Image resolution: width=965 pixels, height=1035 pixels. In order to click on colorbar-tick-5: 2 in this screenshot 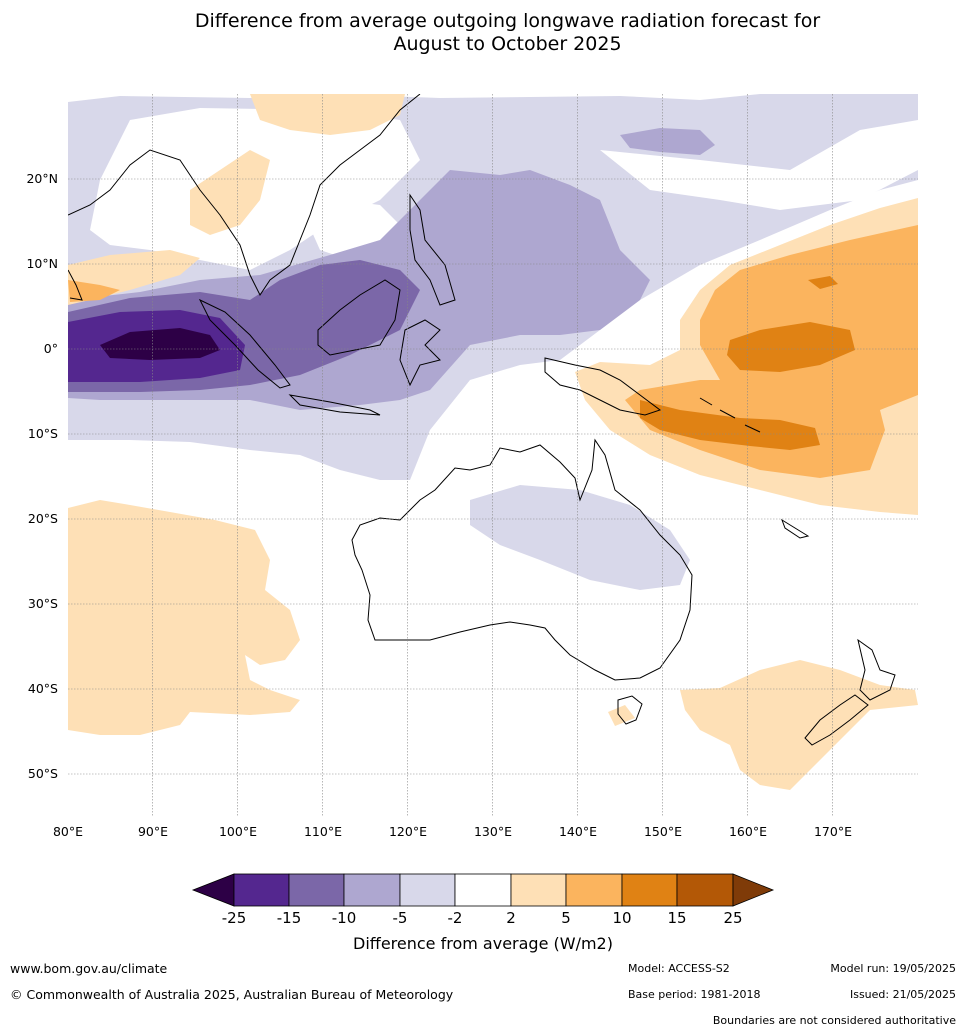, I will do `click(511, 918)`.